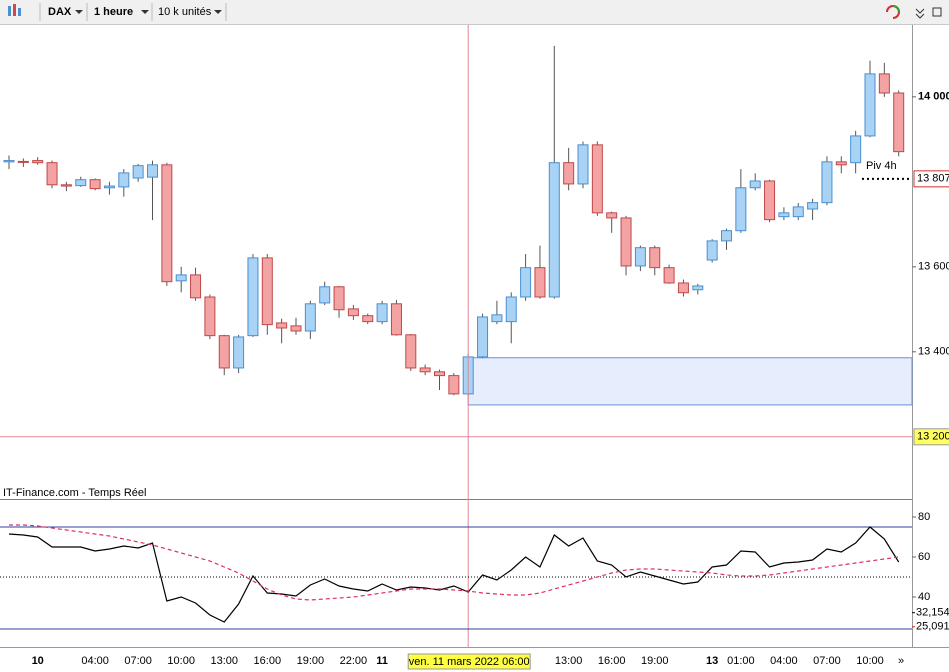  What do you see at coordinates (893, 12) in the screenshot?
I see `refresh-icon` at bounding box center [893, 12].